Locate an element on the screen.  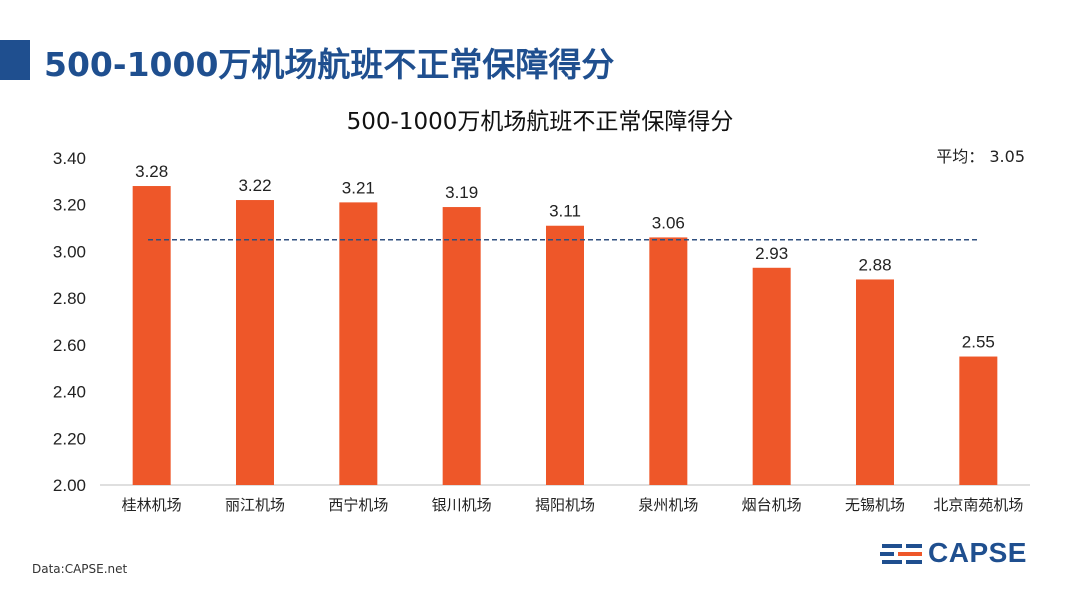
bar-value-label: 2.93 is located at coordinates (771, 253).